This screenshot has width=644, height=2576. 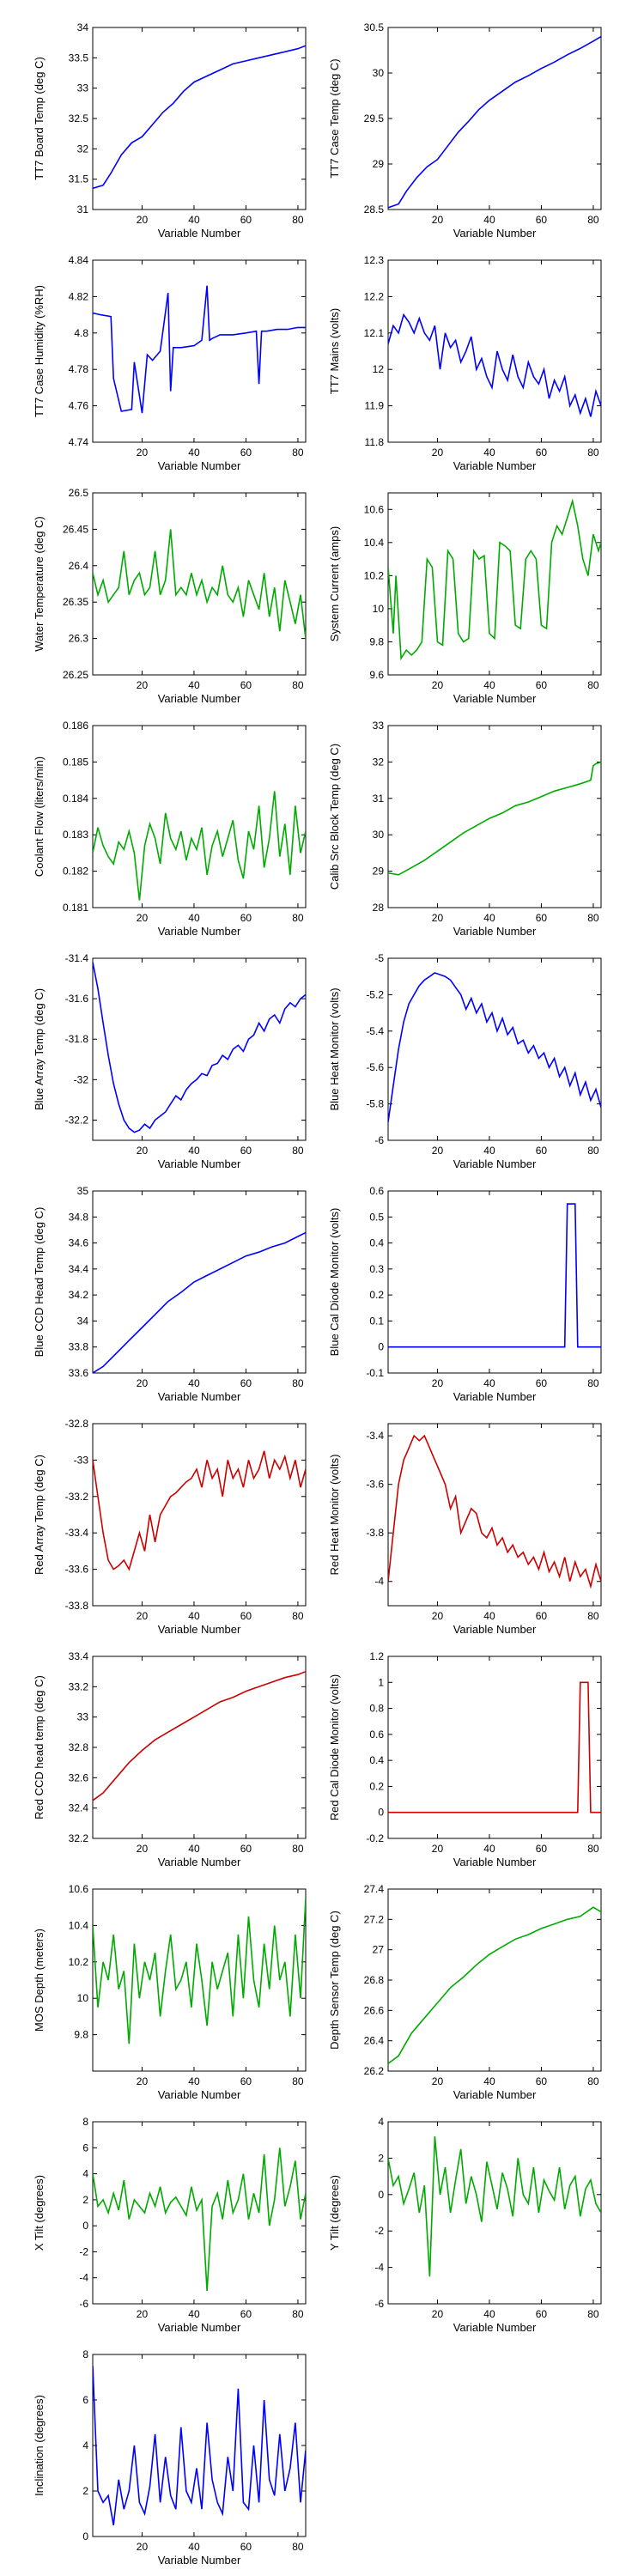 What do you see at coordinates (40, 1515) in the screenshot?
I see `y-axis-label: Red Array Temp (deg C)` at bounding box center [40, 1515].